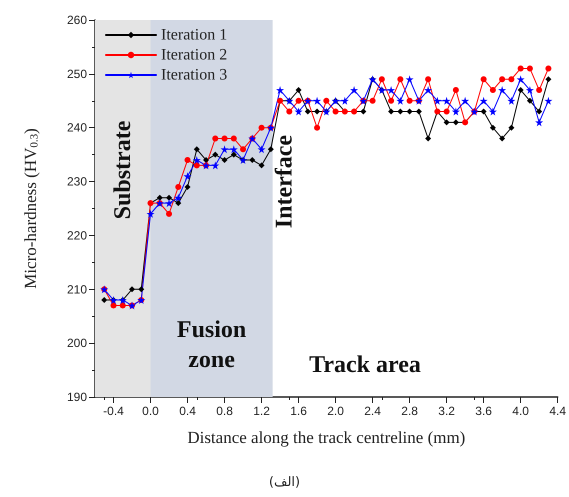  Describe the element at coordinates (261, 411) in the screenshot. I see `x-tick-label: 1.2` at that location.